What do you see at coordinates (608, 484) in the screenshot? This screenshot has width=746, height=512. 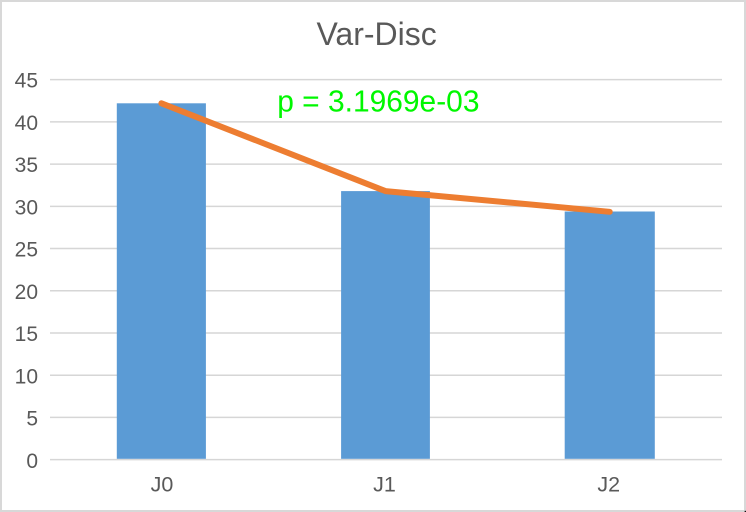 I see `svg-text: J2` at bounding box center [608, 484].